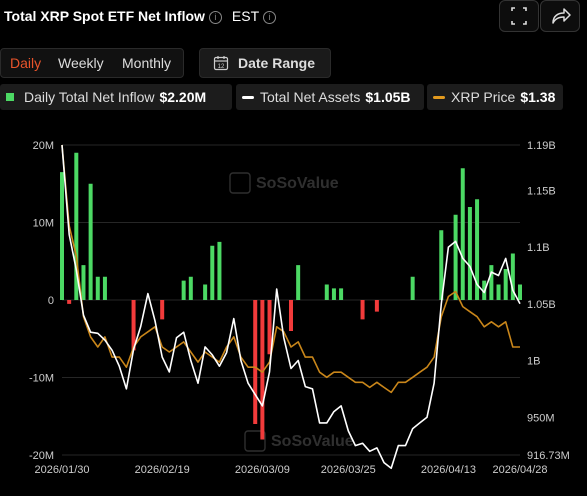  Describe the element at coordinates (439, 97) in the screenshot. I see `legend-swatch-price` at that location.